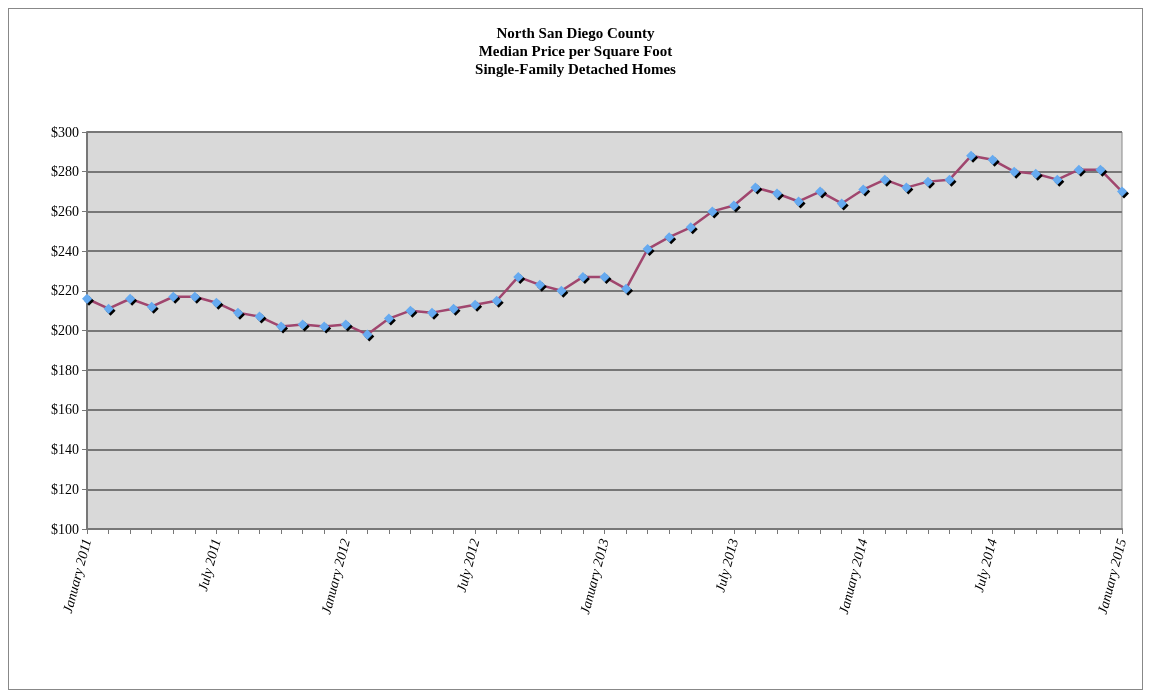 This screenshot has height=698, width=1151. Describe the element at coordinates (65, 132) in the screenshot. I see `y-tick-label: $300` at that location.